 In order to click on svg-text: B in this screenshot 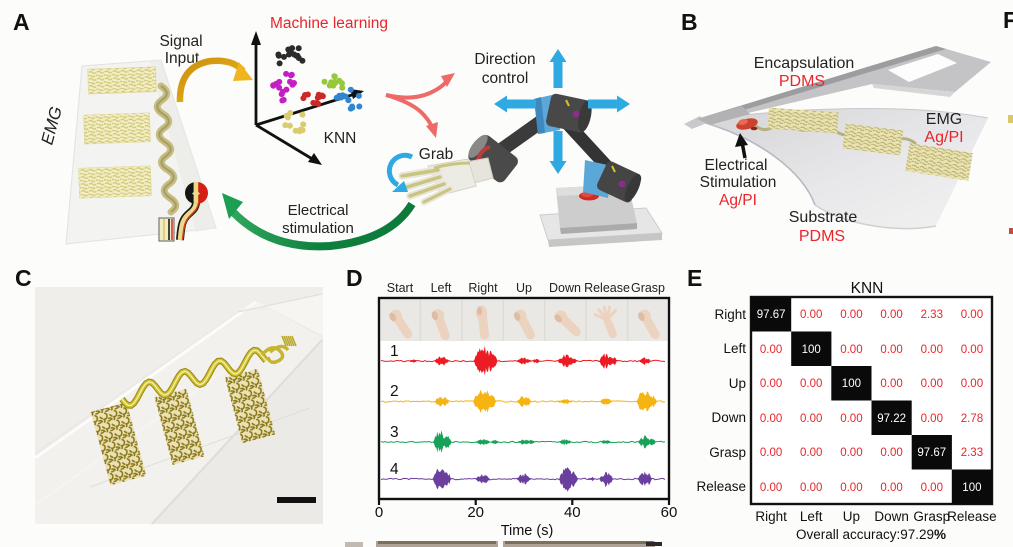, I will do `click(689, 22)`.